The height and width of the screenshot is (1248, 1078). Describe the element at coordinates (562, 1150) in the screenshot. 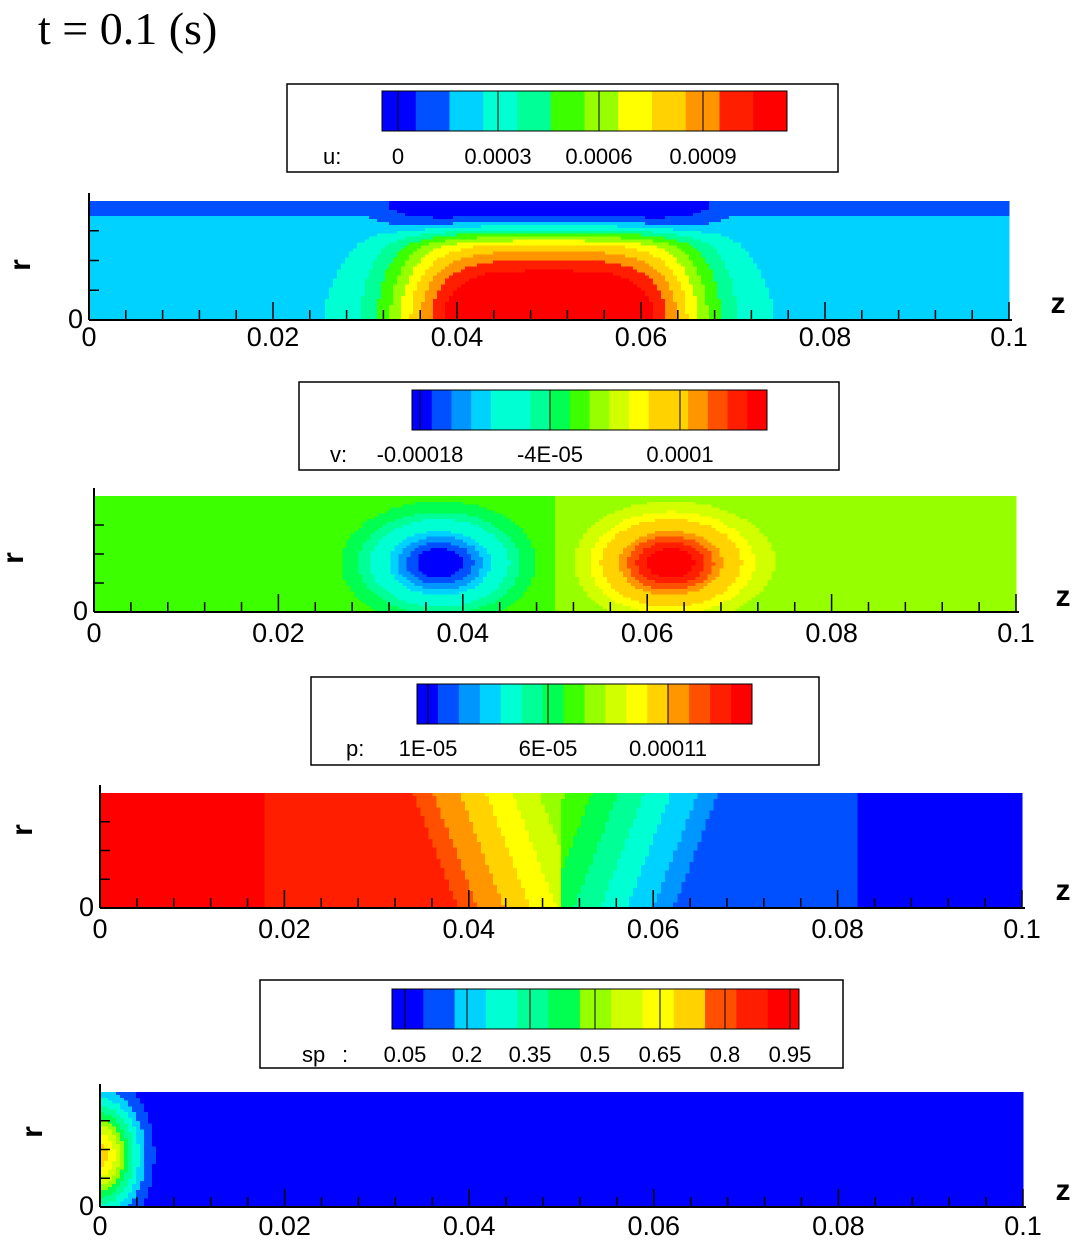

I see `contour-field-sp` at that location.